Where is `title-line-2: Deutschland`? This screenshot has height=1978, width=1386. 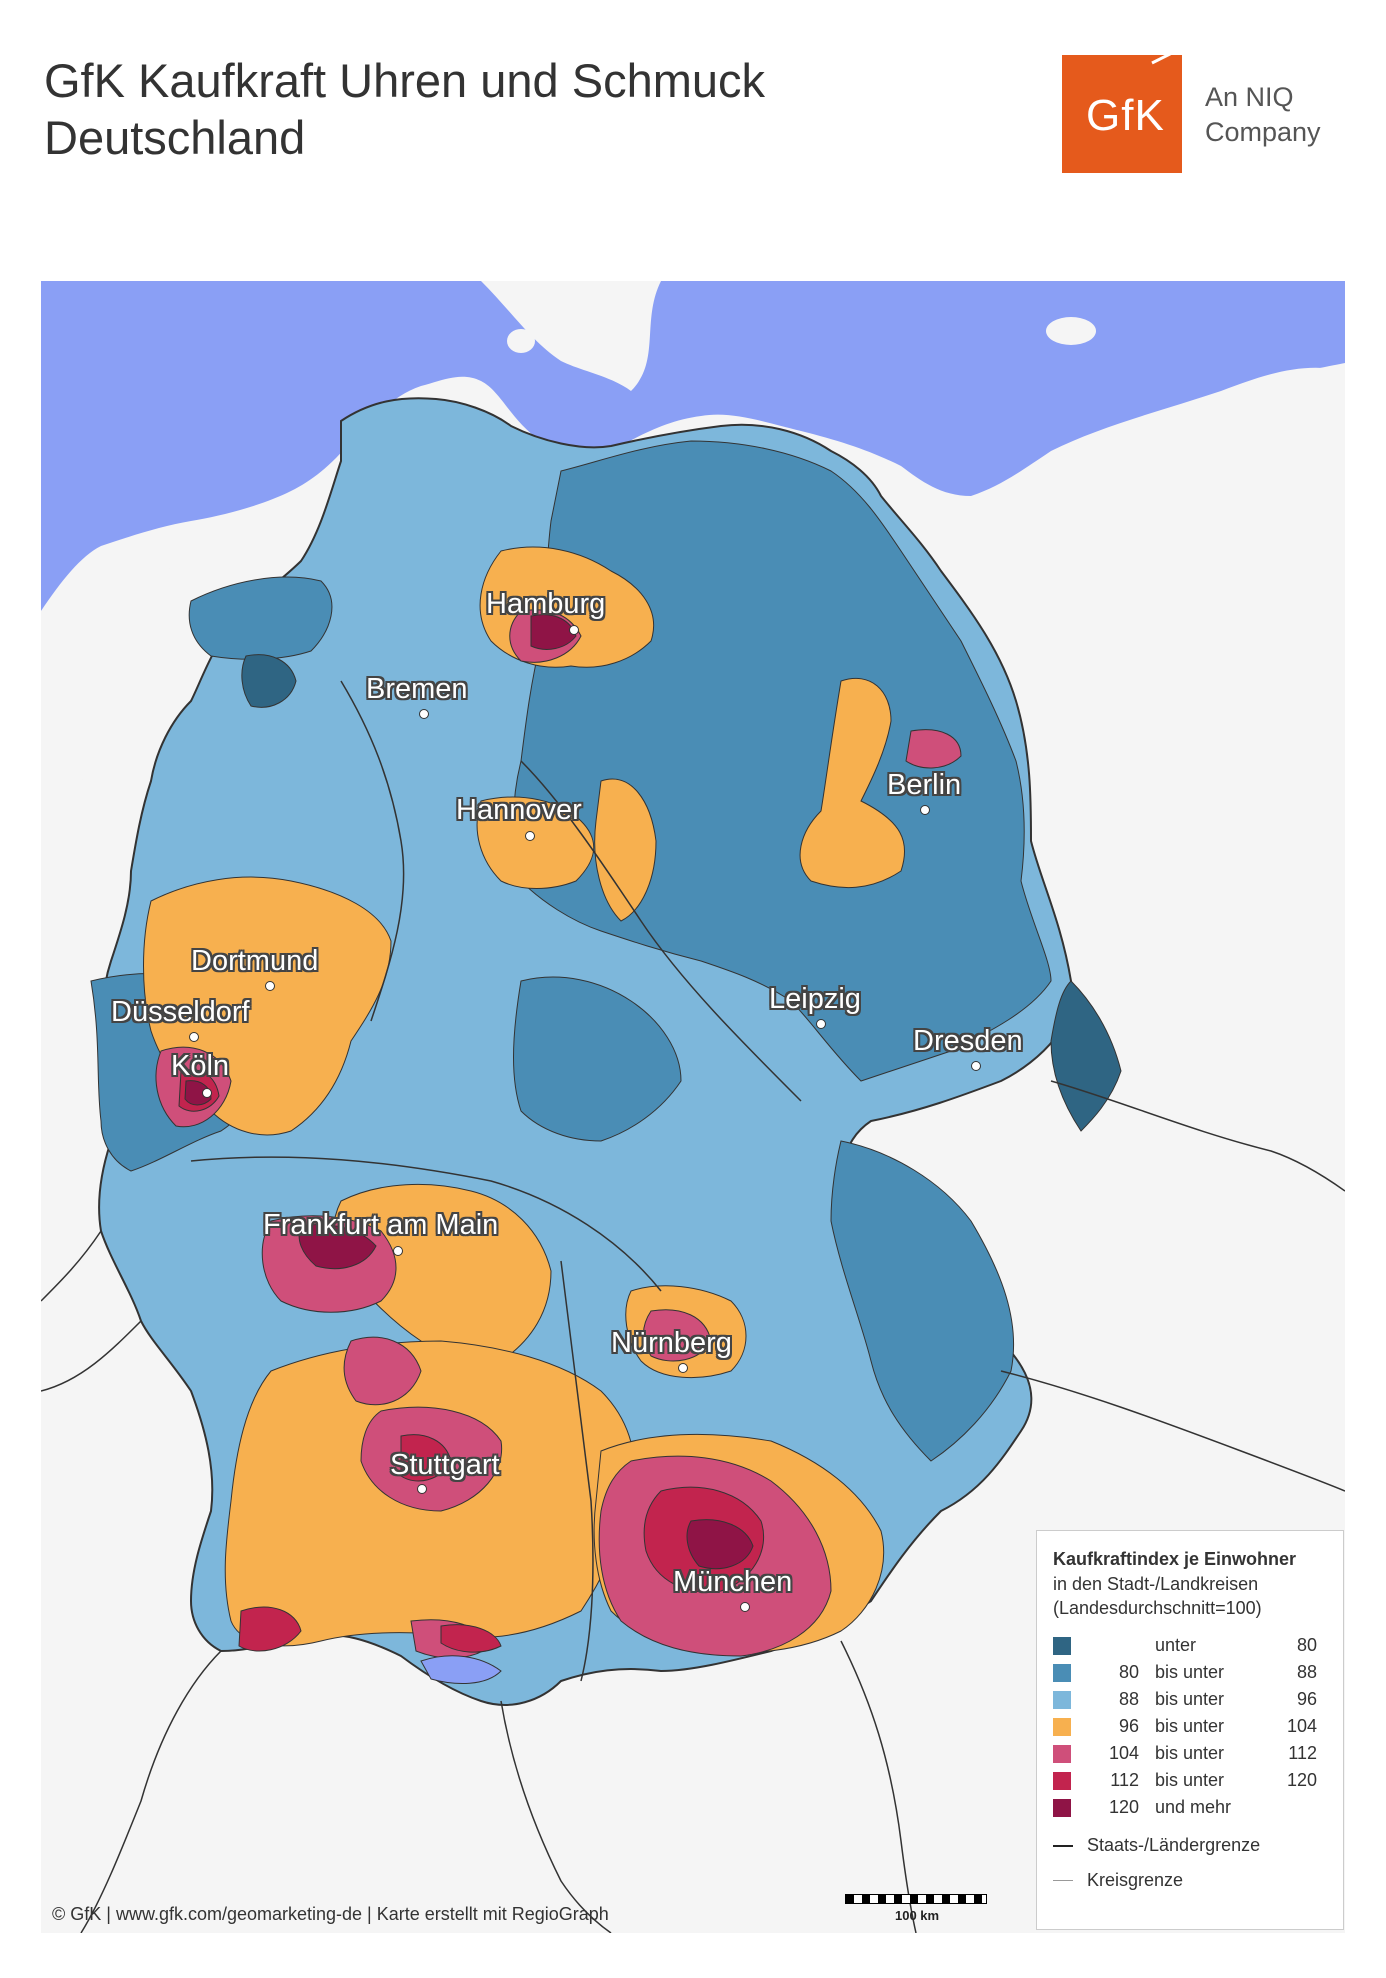 title-line-2: Deutschland is located at coordinates (175, 137).